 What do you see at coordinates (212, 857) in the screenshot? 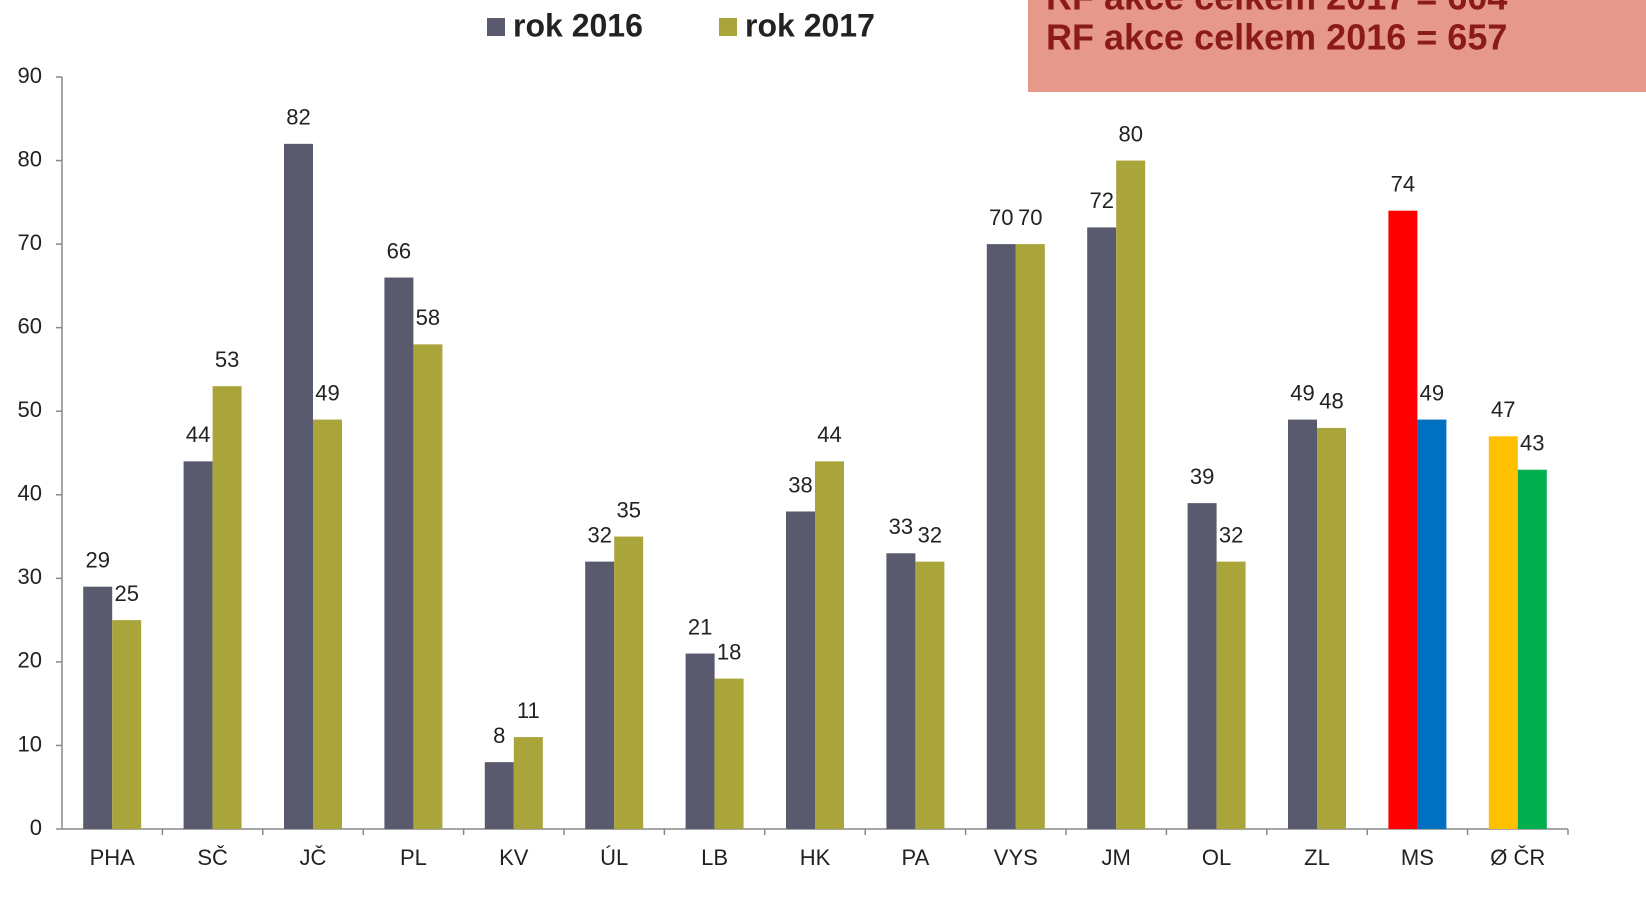
I see `x-tick-label: SČ` at bounding box center [212, 857].